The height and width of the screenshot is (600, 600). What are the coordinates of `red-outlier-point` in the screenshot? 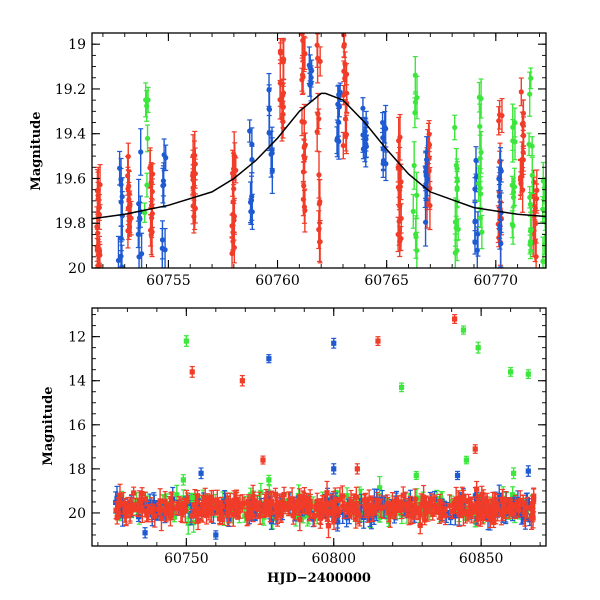 It's located at (475, 449).